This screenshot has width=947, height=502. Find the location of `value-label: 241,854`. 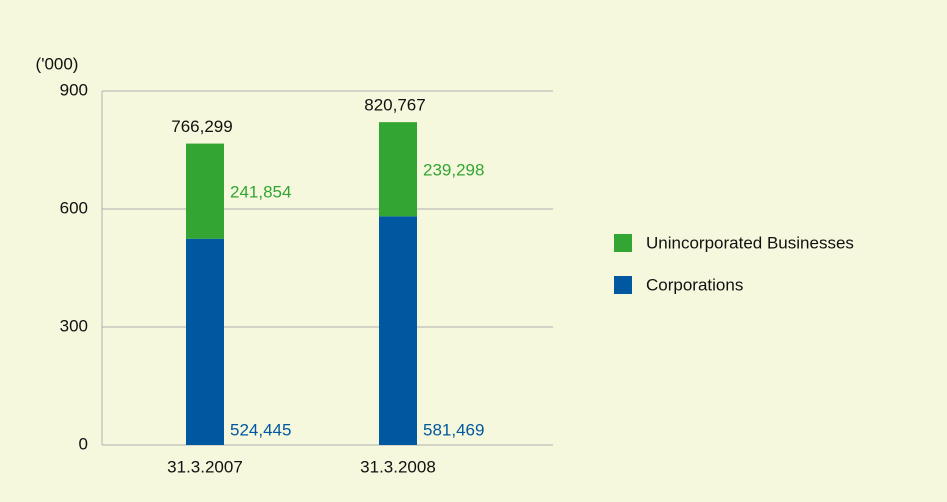

value-label: 241,854 is located at coordinates (260, 192).